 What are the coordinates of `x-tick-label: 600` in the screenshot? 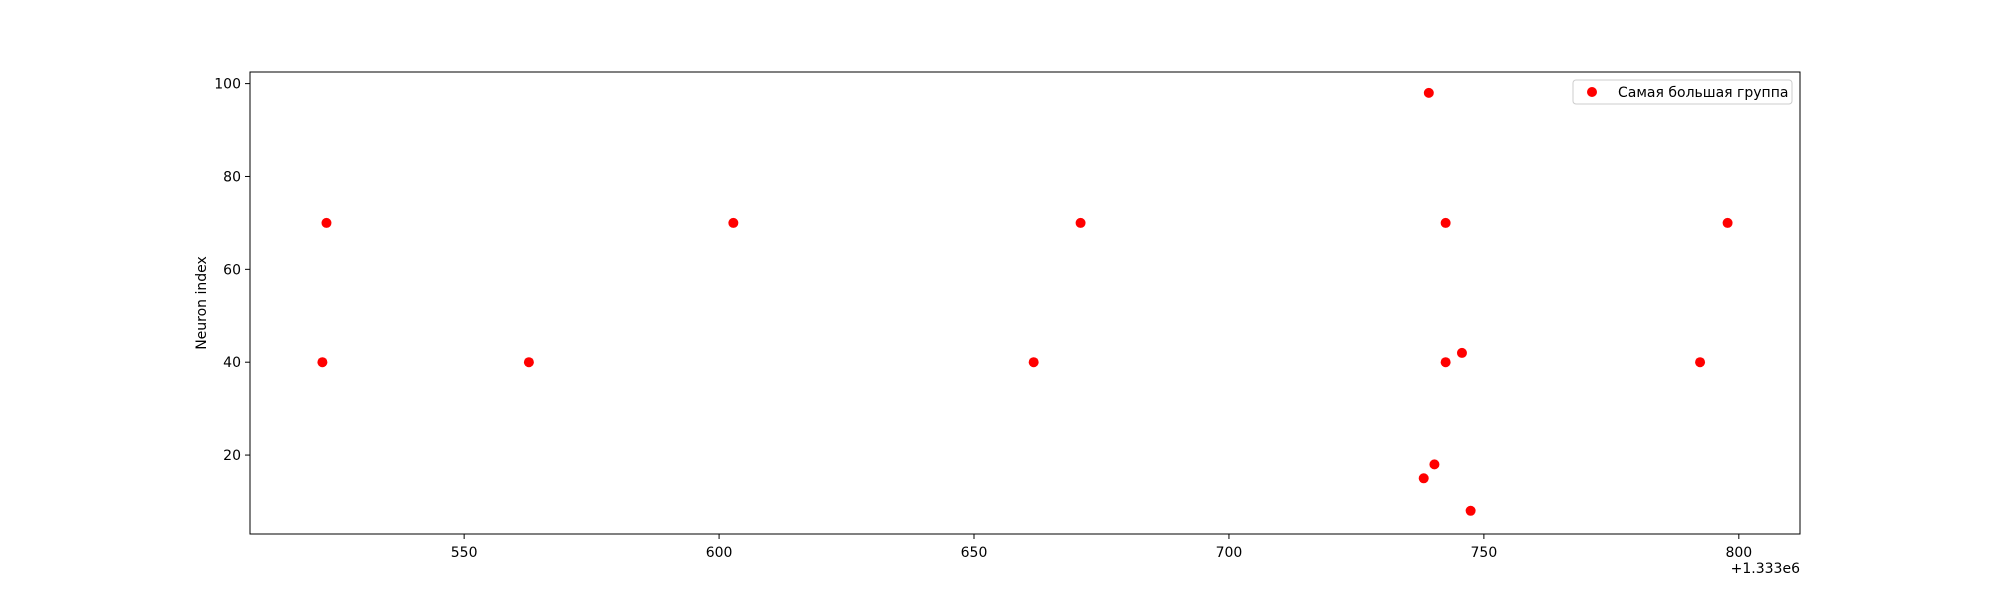 It's located at (719, 553).